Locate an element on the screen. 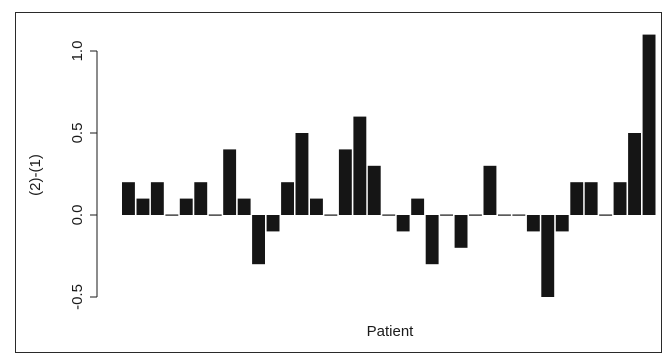  y-axis-title: (2)-(1) is located at coordinates (35, 175).